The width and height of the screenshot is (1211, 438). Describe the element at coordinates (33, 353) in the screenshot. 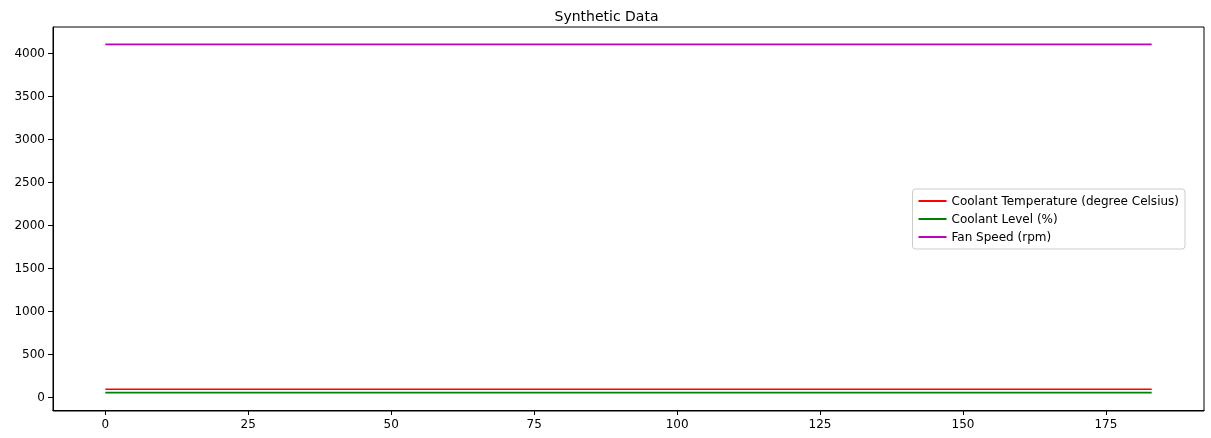

I see `y-tick-label: 500` at that location.